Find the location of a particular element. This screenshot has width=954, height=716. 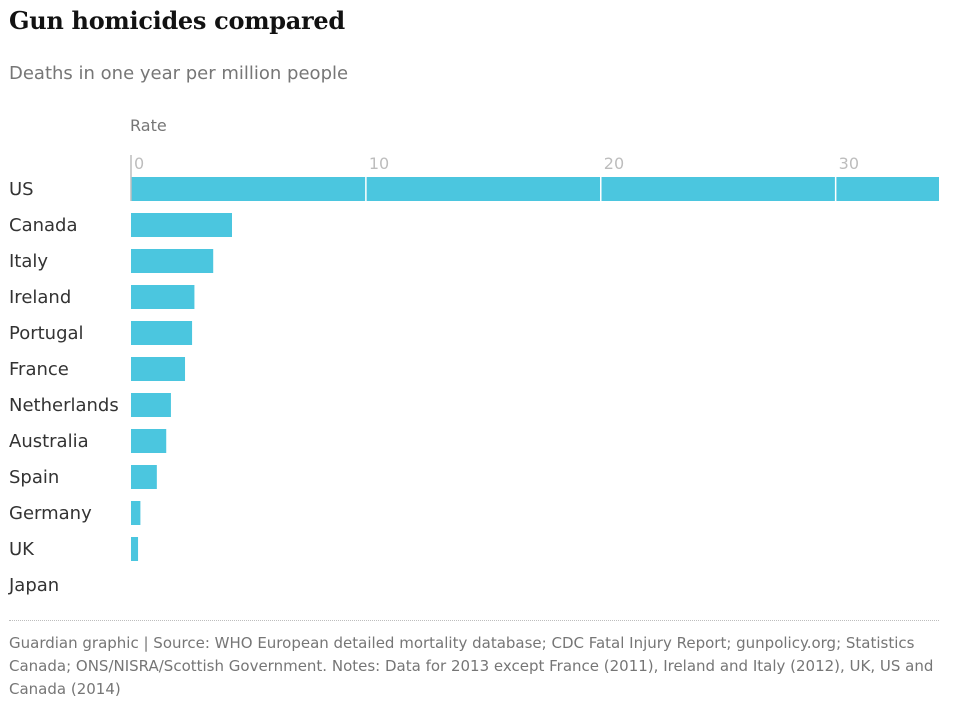

category-label-ireland: Ireland is located at coordinates (40, 297).